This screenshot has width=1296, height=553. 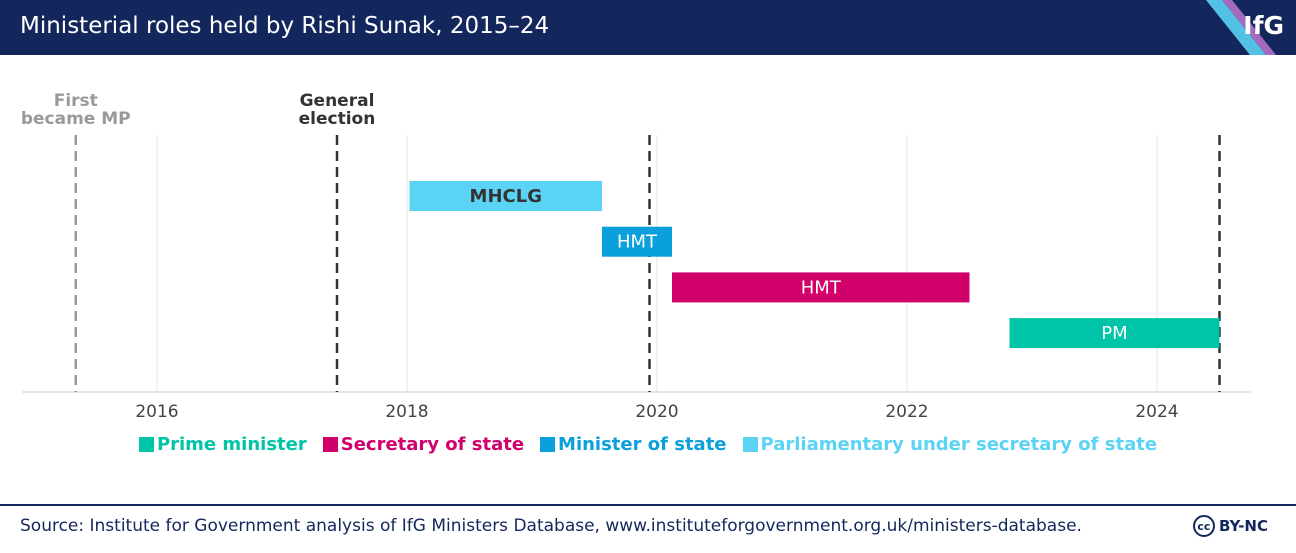 I want to click on license: cc BY-NC, so click(x=1230, y=526).